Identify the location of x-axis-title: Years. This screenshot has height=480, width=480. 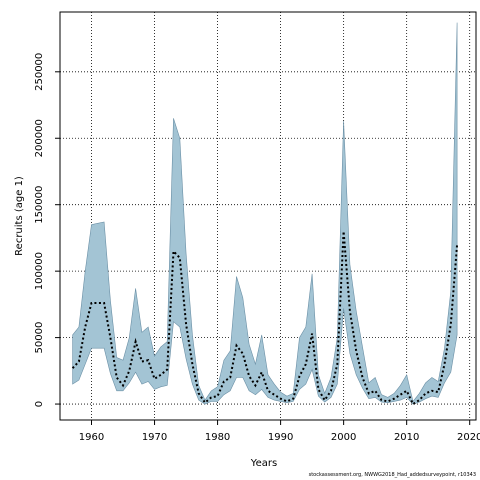
(263, 463).